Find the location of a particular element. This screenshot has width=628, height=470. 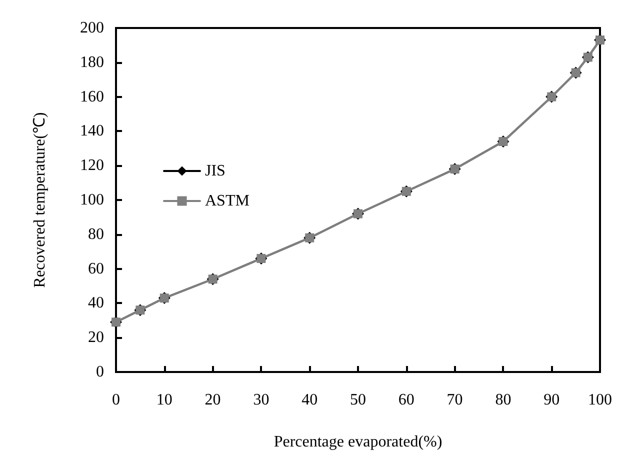

y-tick-label: 20 is located at coordinates (96, 337).